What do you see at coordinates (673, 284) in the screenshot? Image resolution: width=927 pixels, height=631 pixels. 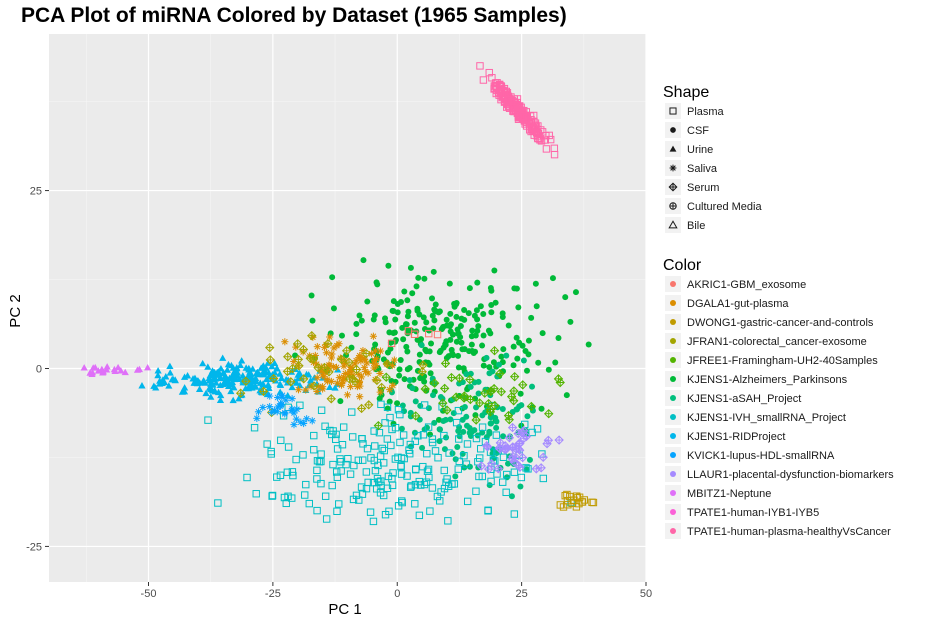 I see `legend-color-dot` at bounding box center [673, 284].